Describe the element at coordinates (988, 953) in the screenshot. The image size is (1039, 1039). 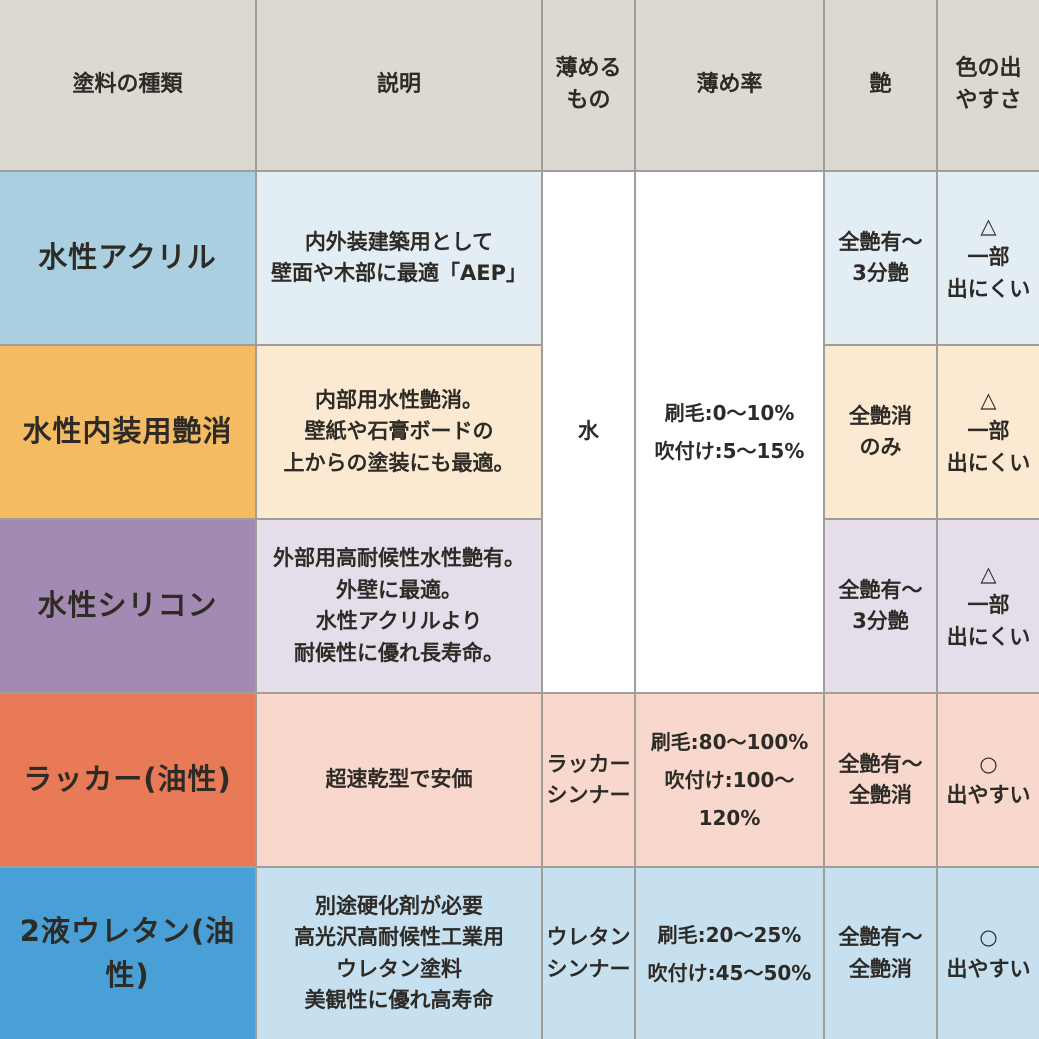
I see `row-color-ease-urethane: ○ 出やすい` at that location.